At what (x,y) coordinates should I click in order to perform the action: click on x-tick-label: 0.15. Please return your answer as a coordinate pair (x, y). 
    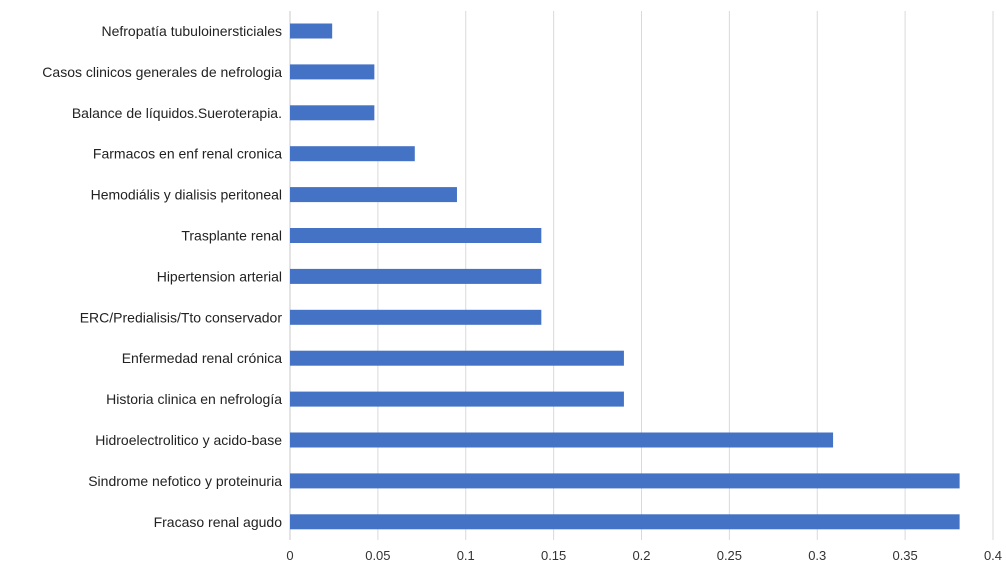
    Looking at the image, I should click on (553, 555).